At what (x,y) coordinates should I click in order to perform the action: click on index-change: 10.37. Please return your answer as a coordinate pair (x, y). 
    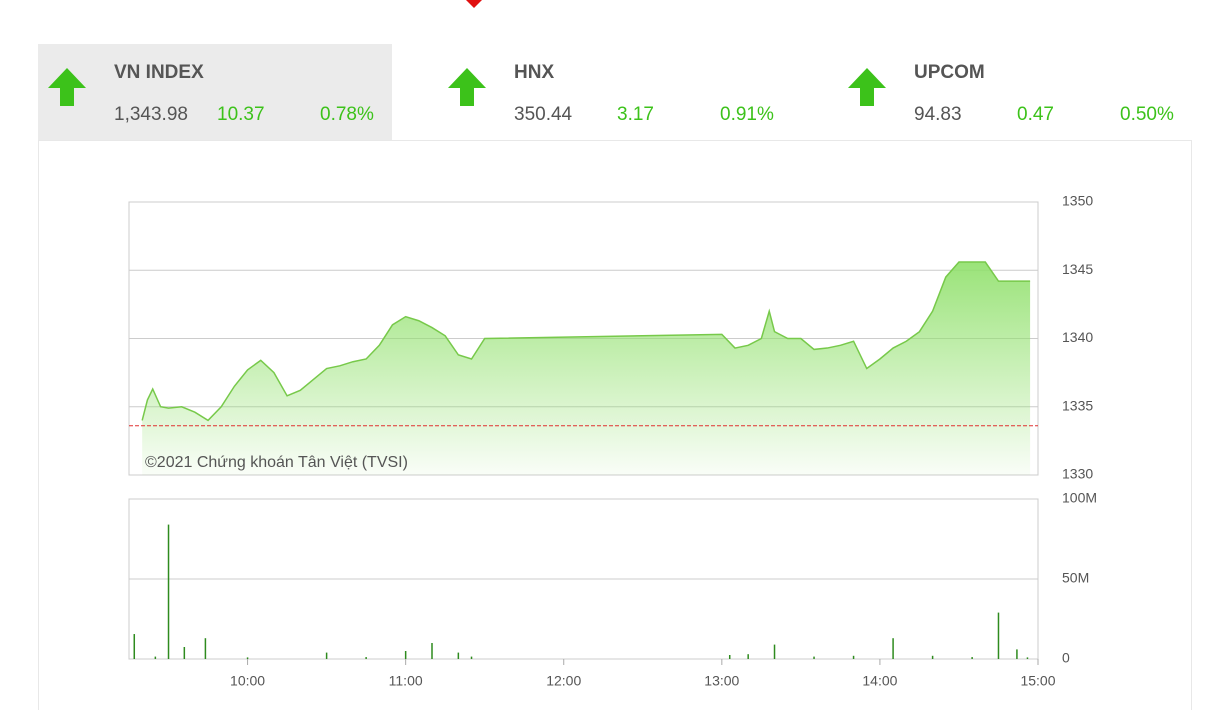
    Looking at the image, I should click on (241, 114).